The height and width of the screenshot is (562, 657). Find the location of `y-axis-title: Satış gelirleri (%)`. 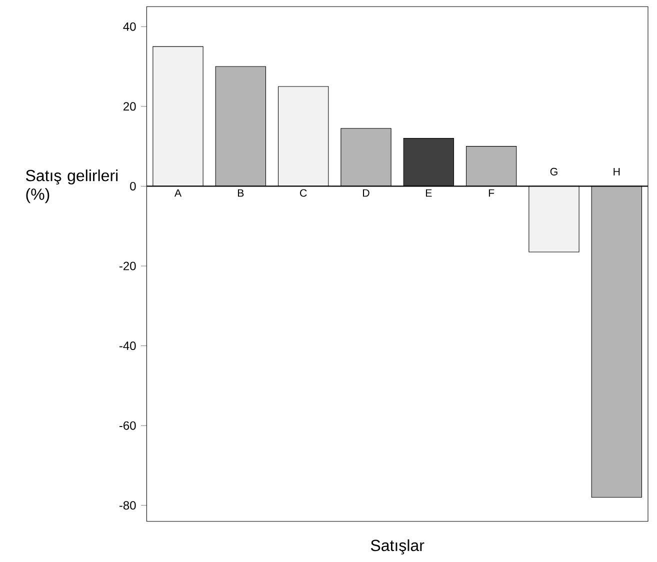

y-axis-title: Satış gelirleri (%) is located at coordinates (72, 187).